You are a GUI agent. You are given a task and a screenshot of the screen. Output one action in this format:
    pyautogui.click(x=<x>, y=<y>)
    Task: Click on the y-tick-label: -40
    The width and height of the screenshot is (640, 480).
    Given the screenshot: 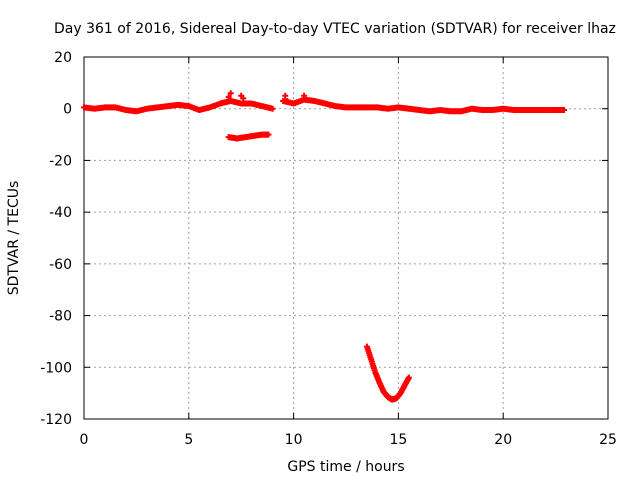 What is the action you would take?
    pyautogui.click(x=60, y=213)
    